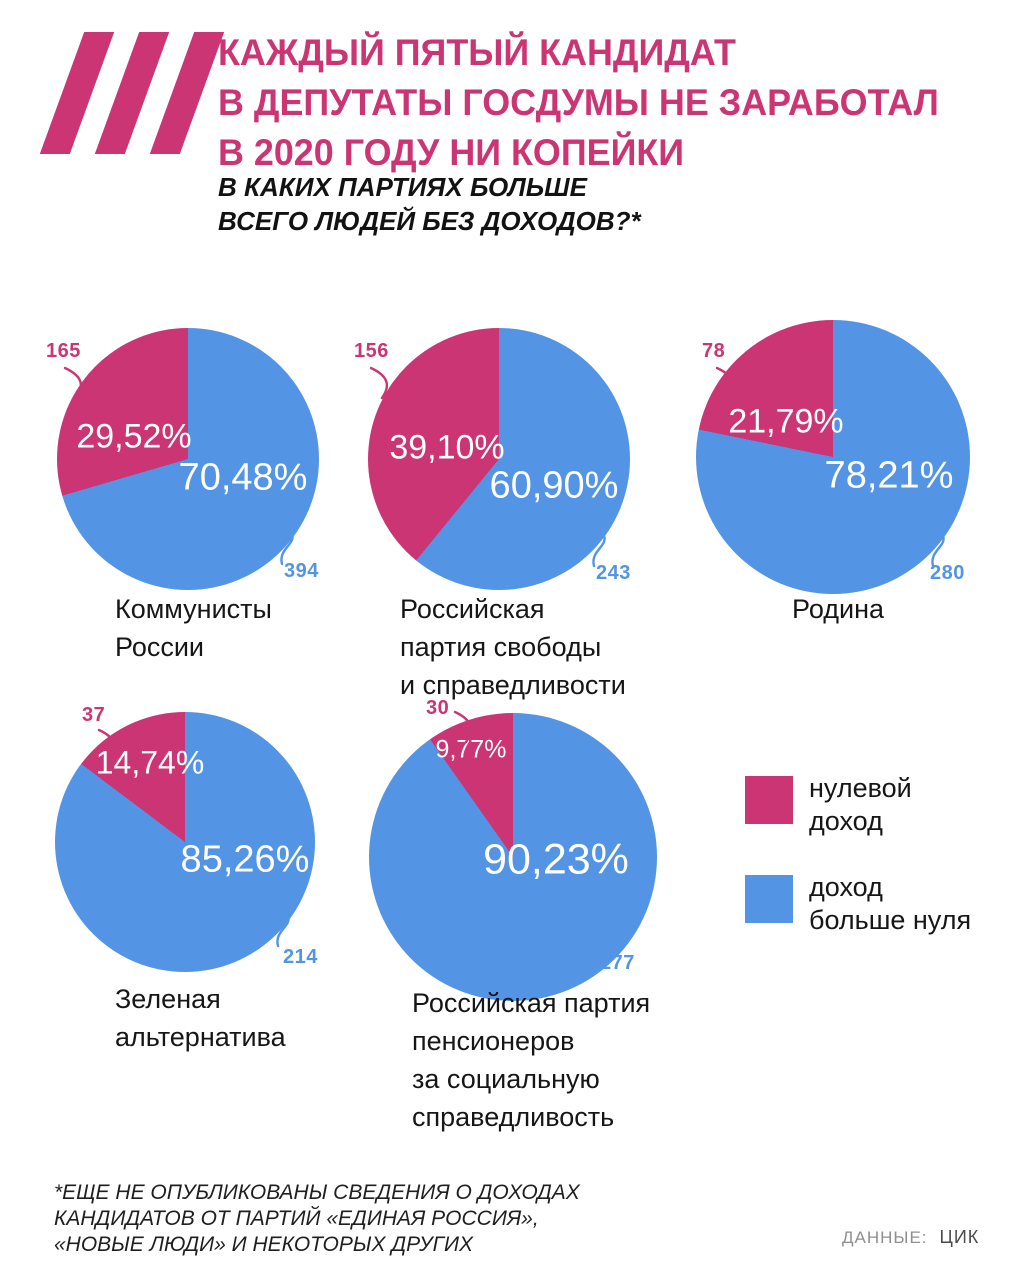 This screenshot has height=1280, width=1024. What do you see at coordinates (947, 573) in the screenshot?
I see `positive-income-count-label: 280` at bounding box center [947, 573].